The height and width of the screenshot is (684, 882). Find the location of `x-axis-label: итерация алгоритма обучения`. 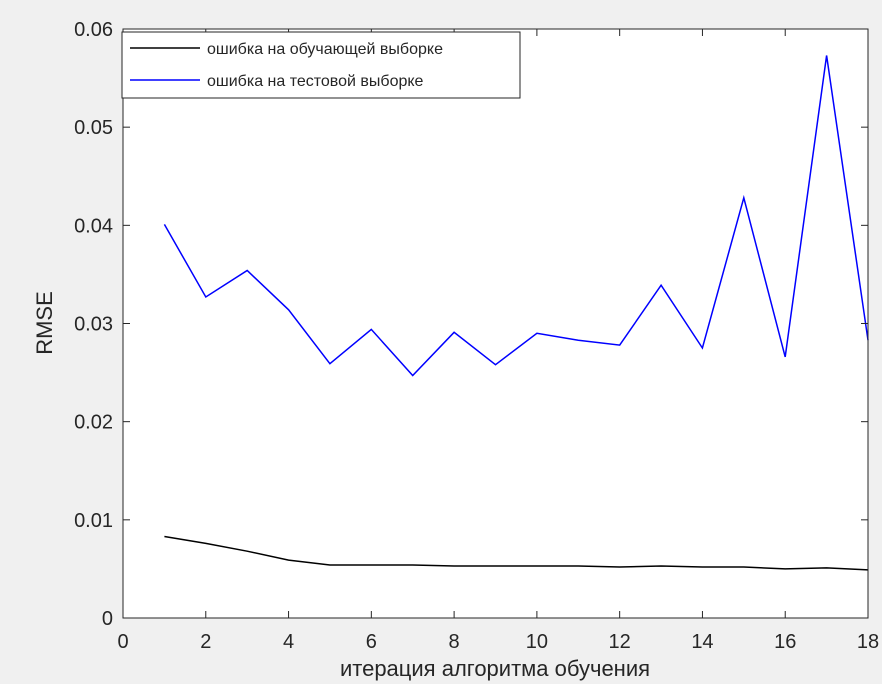

x-axis-label: итерация алгоритма обучения is located at coordinates (495, 668).